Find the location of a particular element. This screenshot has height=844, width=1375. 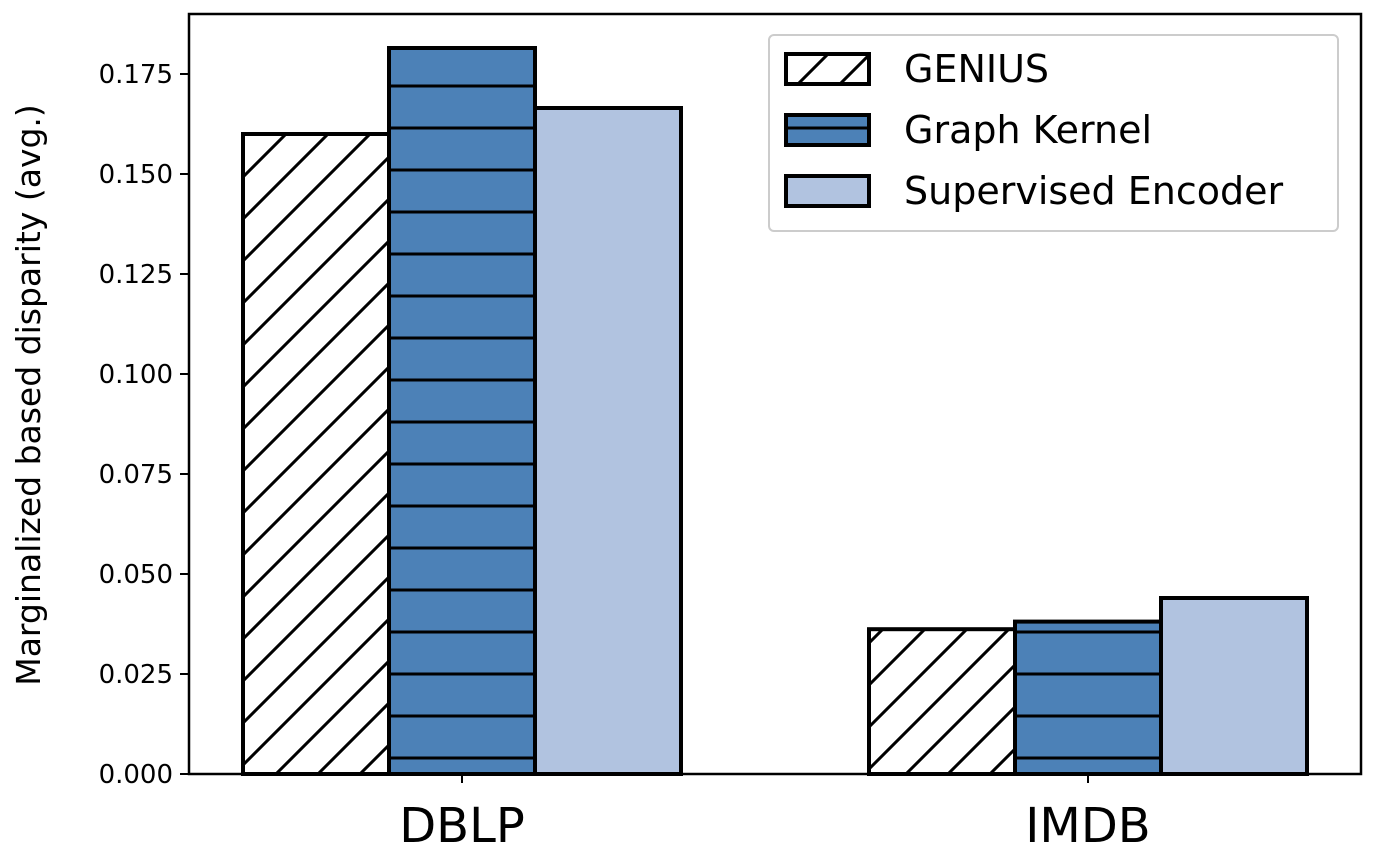

x-tick-label-imdb: IMDB is located at coordinates (1087, 821).